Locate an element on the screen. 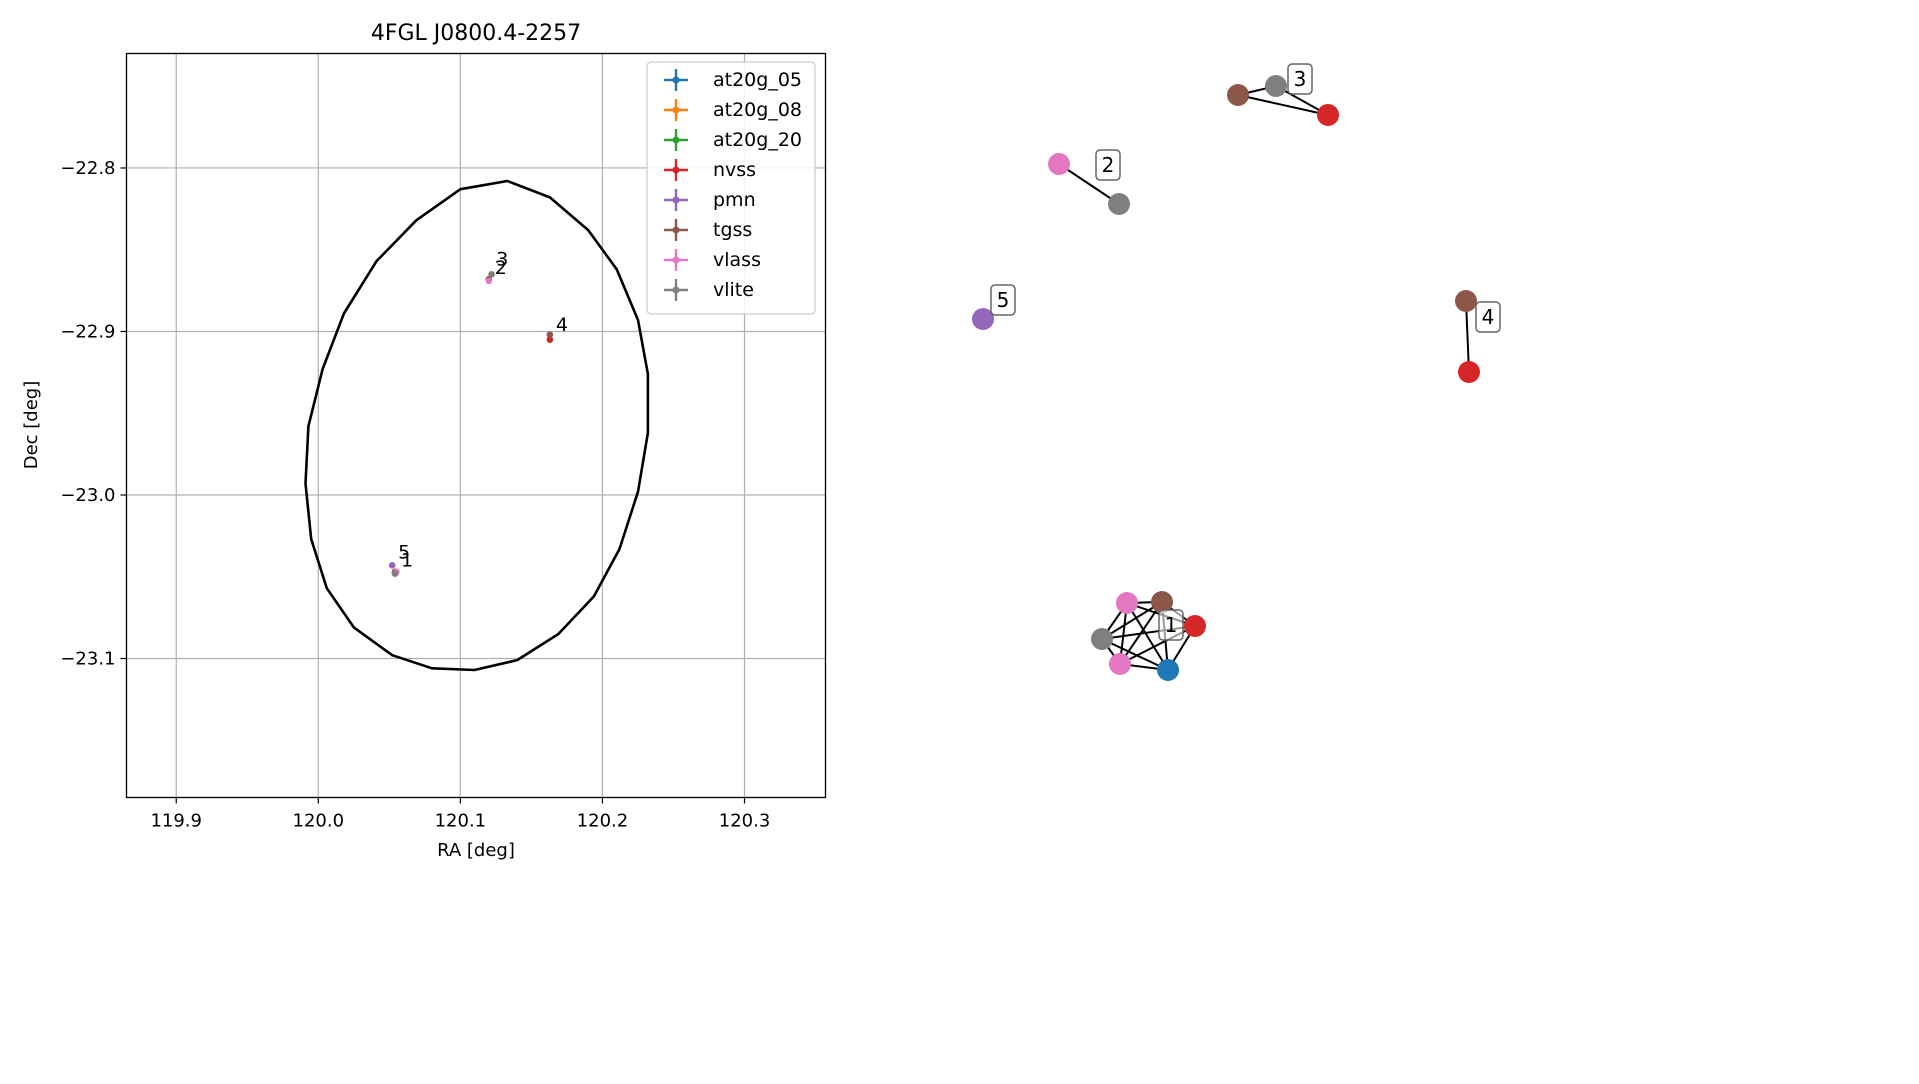 This screenshot has width=1919, height=1084. legend-label: at20g_20 is located at coordinates (757, 140).